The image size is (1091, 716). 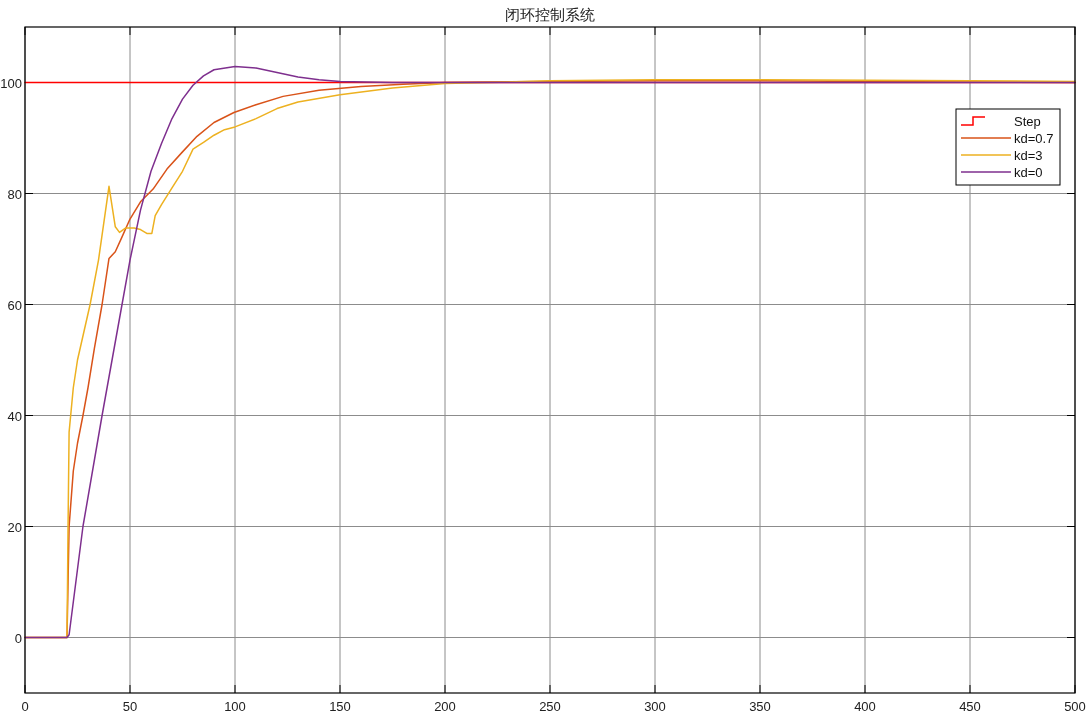 I want to click on y-tick-label: 100, so click(x=11, y=83).